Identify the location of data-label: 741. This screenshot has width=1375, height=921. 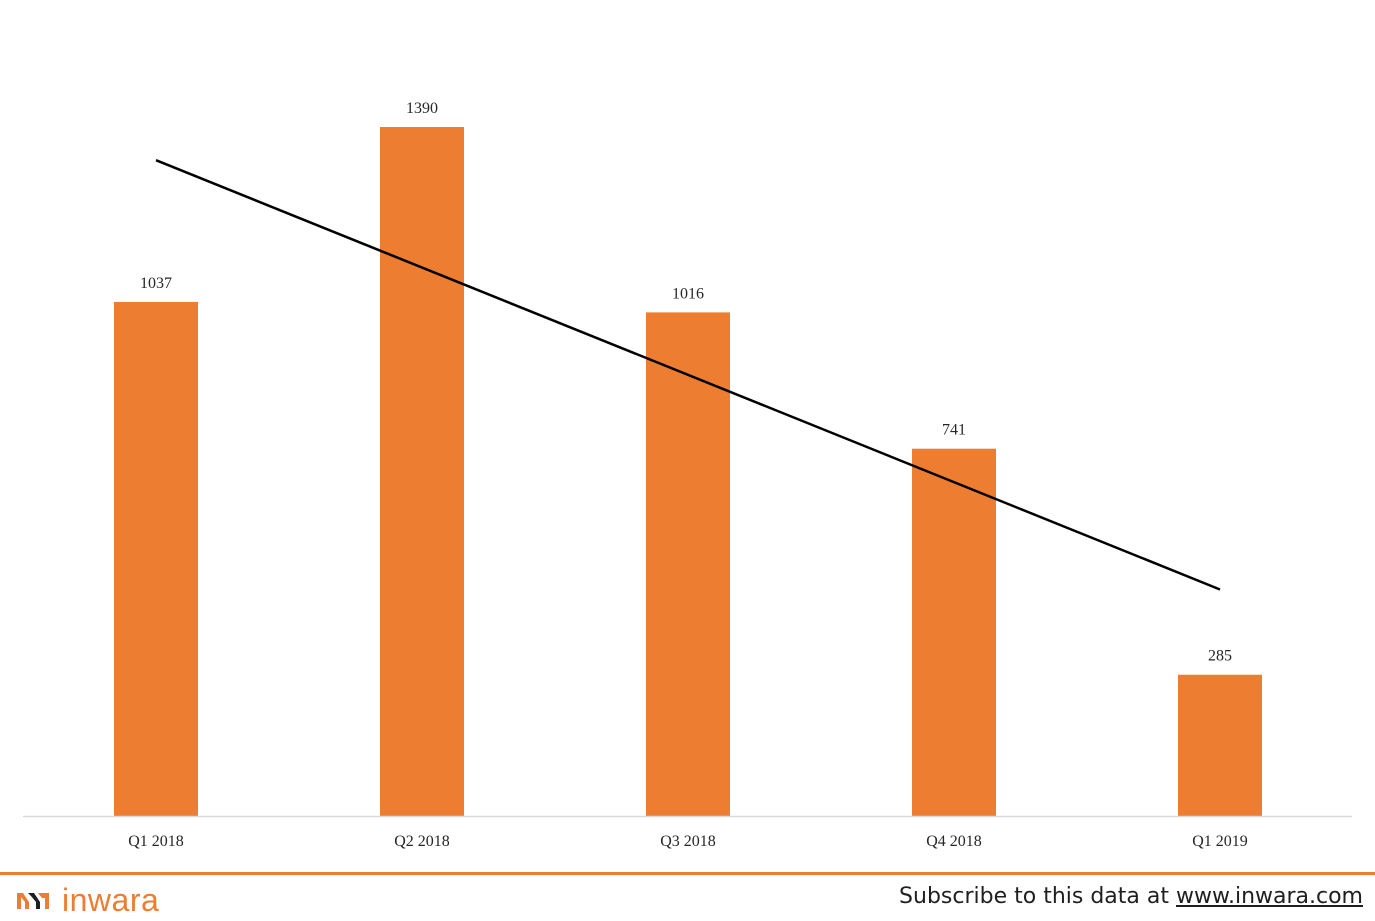
(954, 430).